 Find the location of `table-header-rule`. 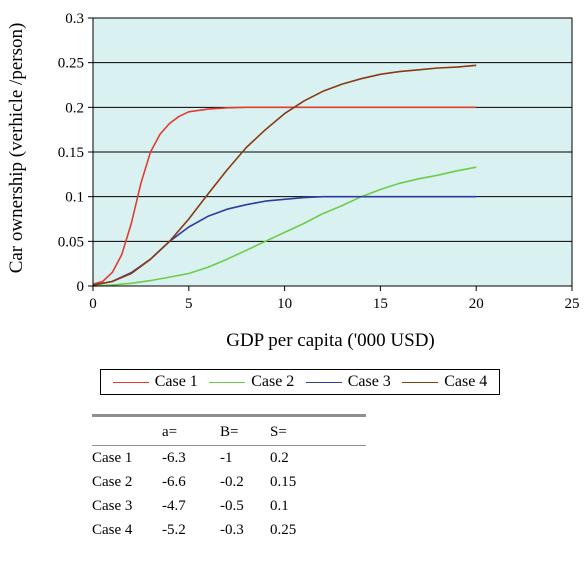

table-header-rule is located at coordinates (229, 445).